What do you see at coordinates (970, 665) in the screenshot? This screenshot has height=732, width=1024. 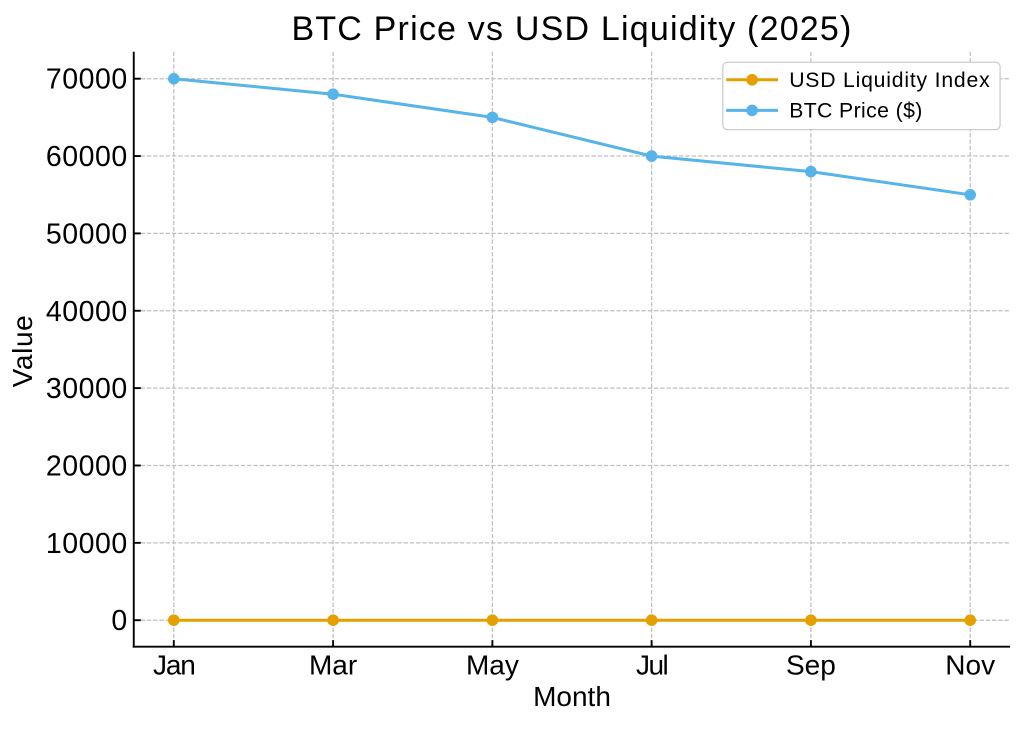 I see `svg-text: Nov` at bounding box center [970, 665].